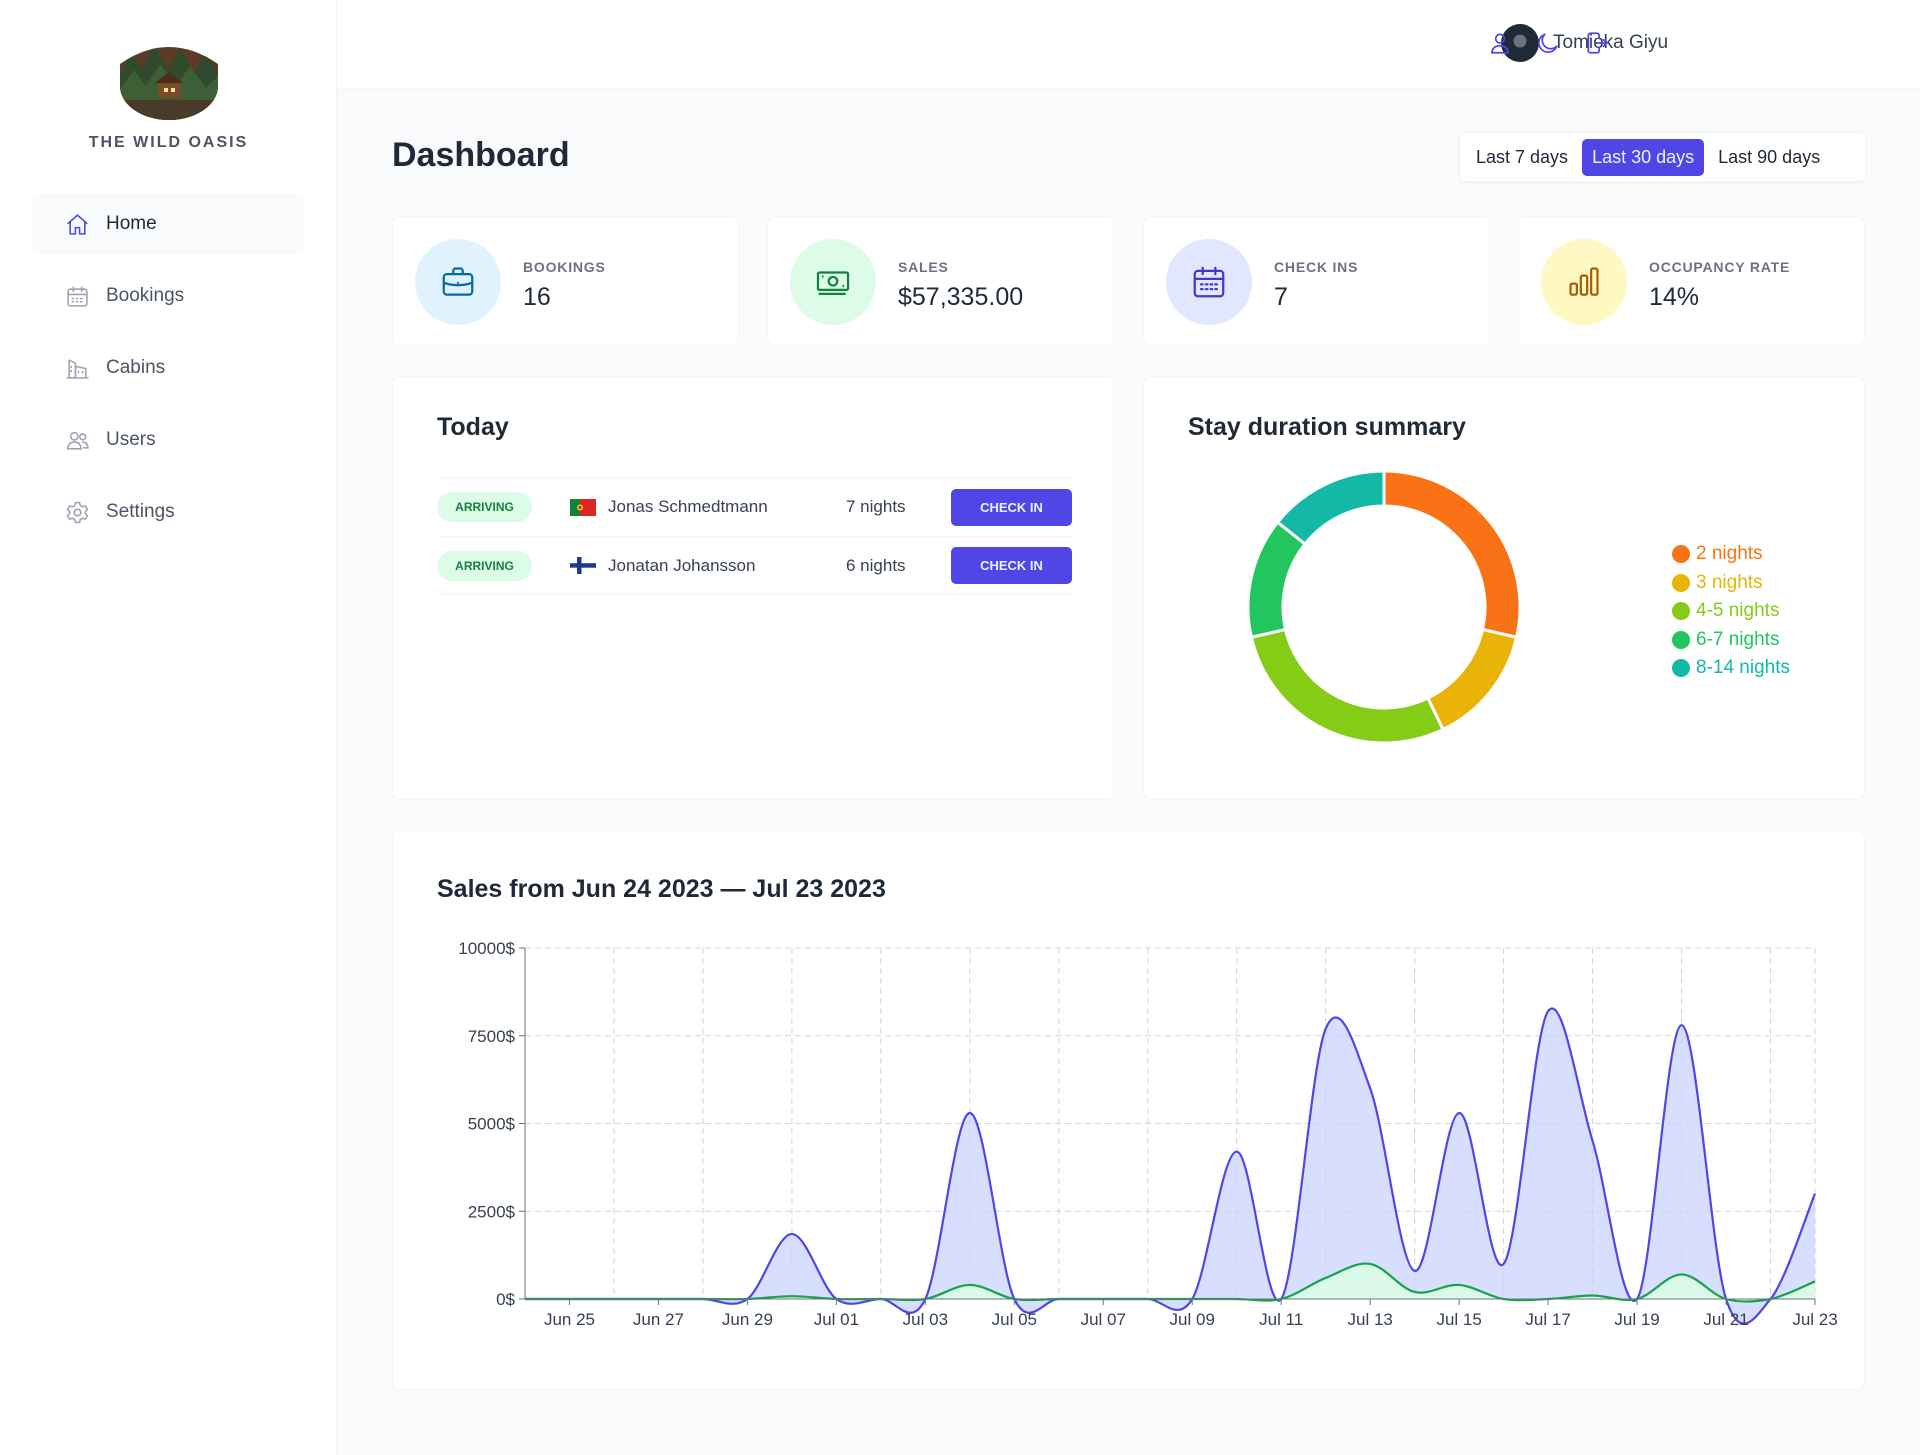 Image resolution: width=1920 pixels, height=1455 pixels. What do you see at coordinates (77, 224) in the screenshot?
I see `home-icon` at bounding box center [77, 224].